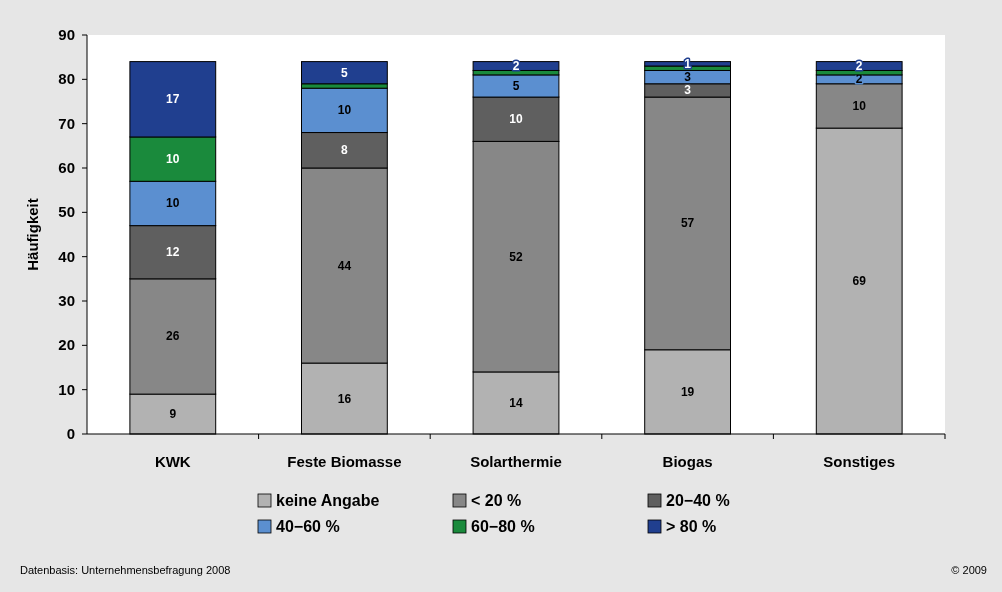  What do you see at coordinates (70, 433) in the screenshot?
I see `y-tick-label: 0` at bounding box center [70, 433].